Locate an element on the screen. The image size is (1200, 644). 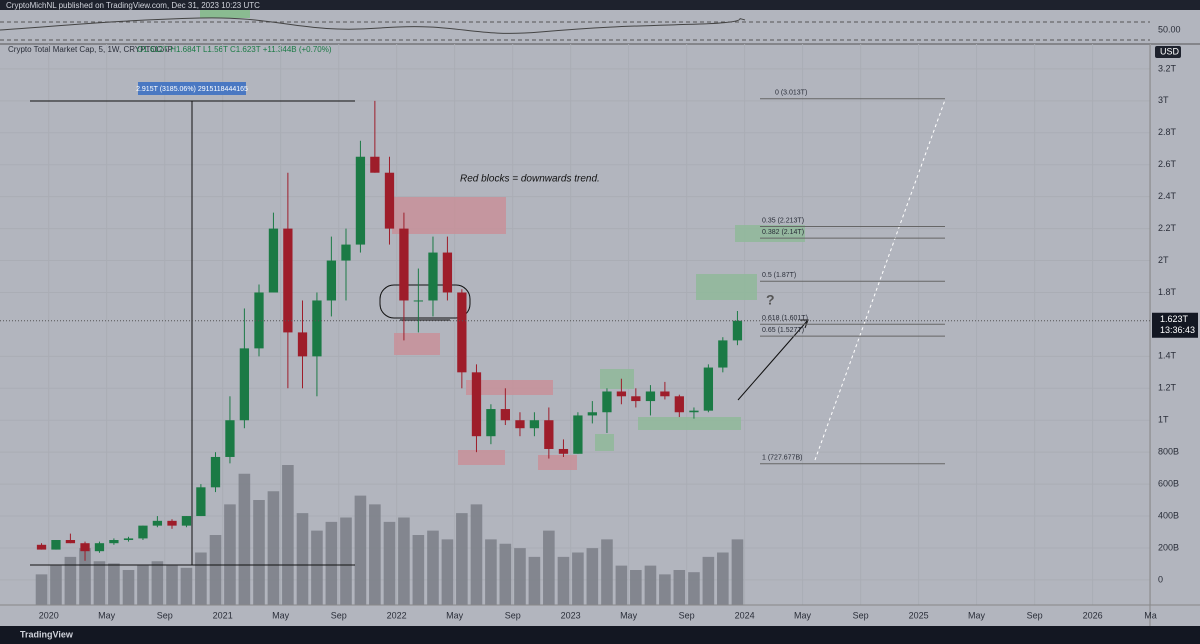
x-tick-label: 2021 is located at coordinates (223, 615).